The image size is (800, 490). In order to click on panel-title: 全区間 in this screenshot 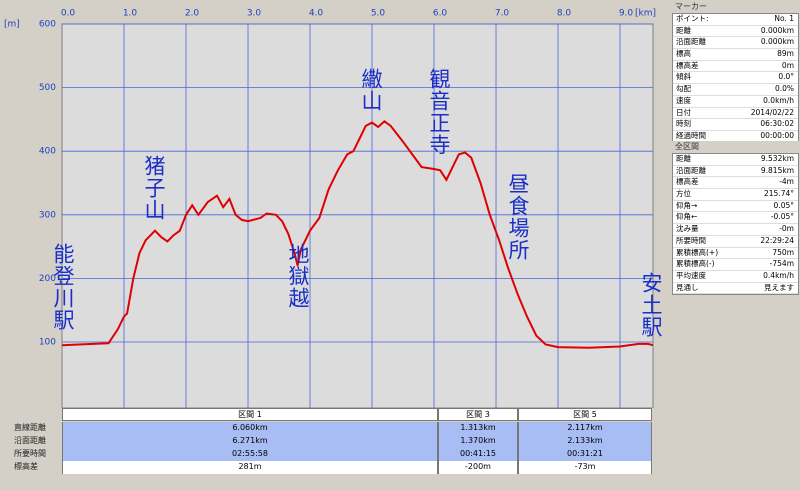, I will do `click(736, 146)`.